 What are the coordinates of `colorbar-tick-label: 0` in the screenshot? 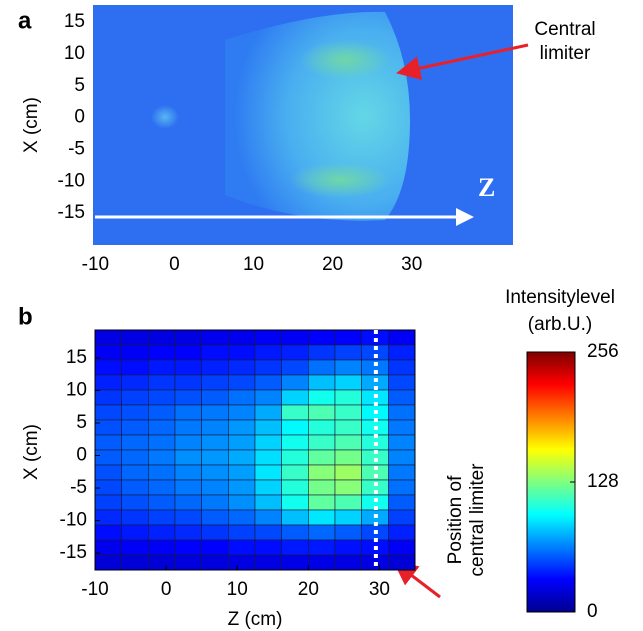 It's located at (592, 611).